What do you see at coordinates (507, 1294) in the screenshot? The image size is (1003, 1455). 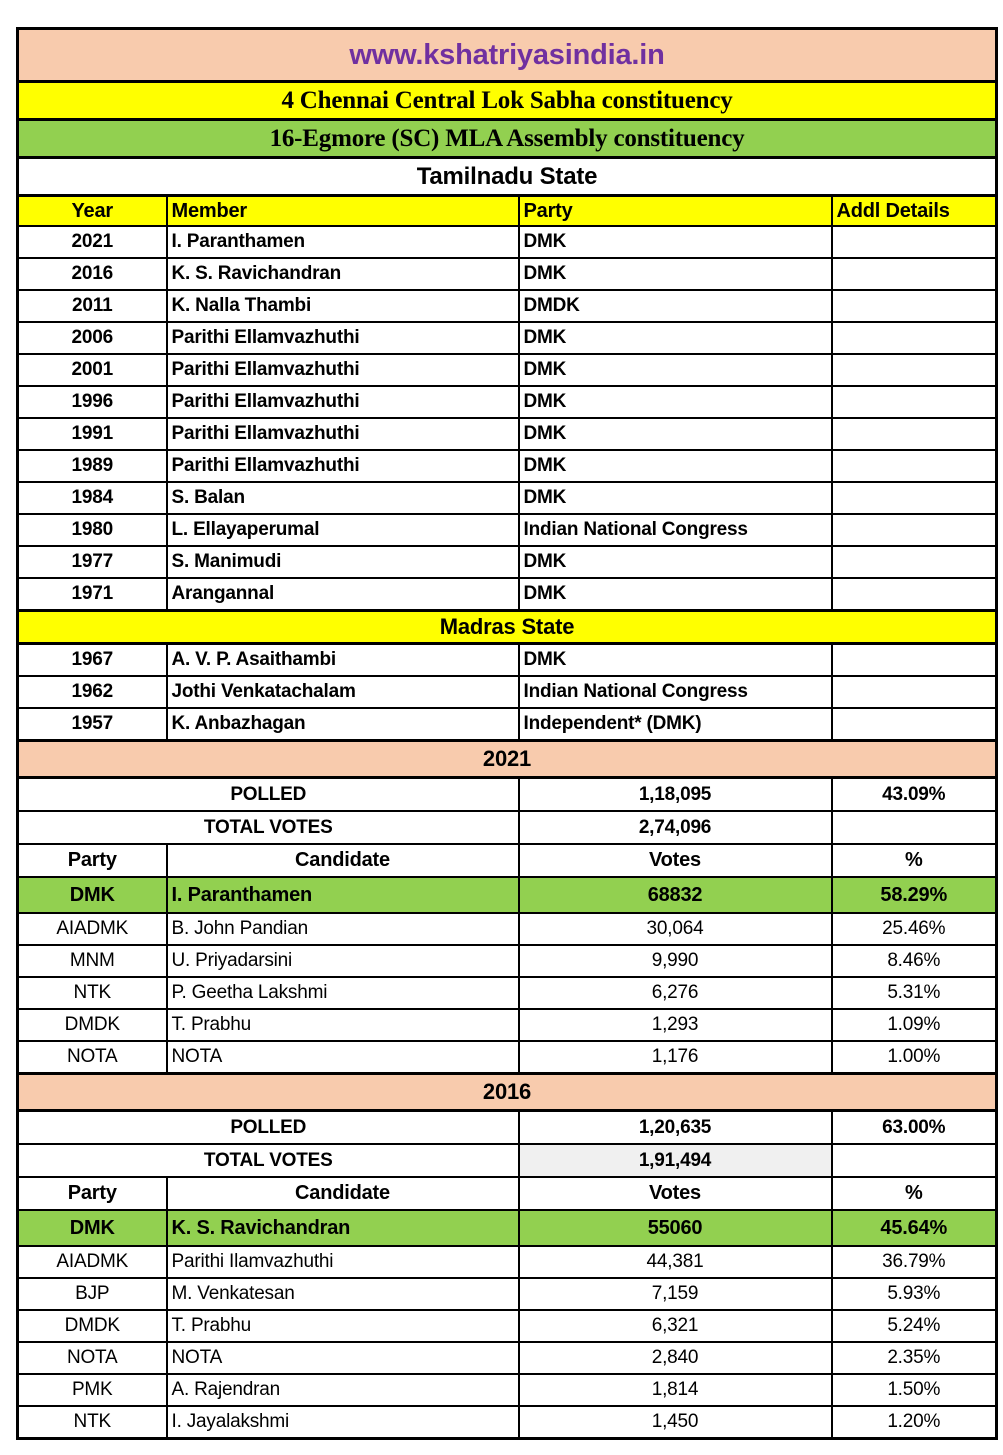 I see `result-row: BJP M. Venkatesan 7,159 5.93%` at bounding box center [507, 1294].